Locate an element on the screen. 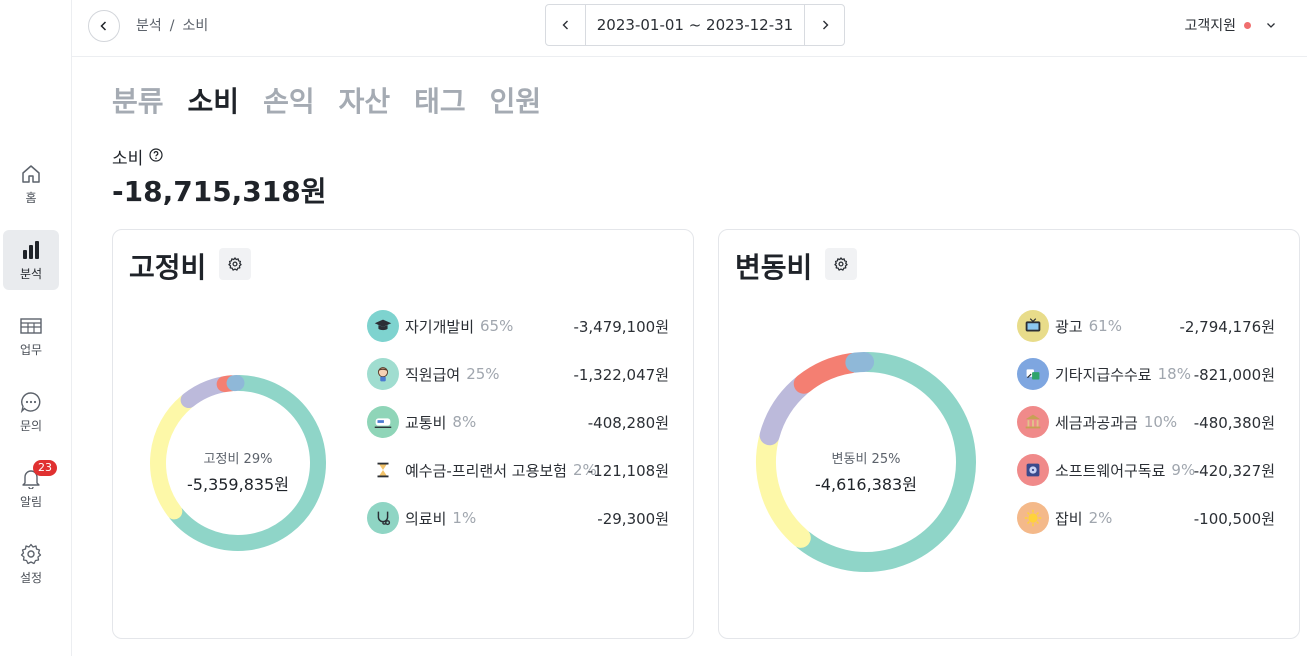 This screenshot has width=1307, height=656. legend-item-percent: 25% is located at coordinates (483, 374).